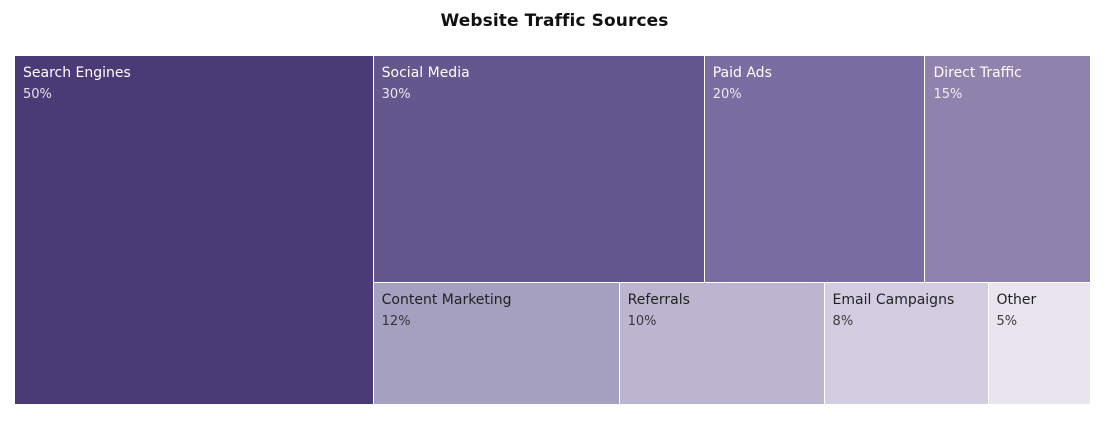  What do you see at coordinates (1008, 169) in the screenshot?
I see `treemap-tile-direct-traffic: Direct Traffic 15%` at bounding box center [1008, 169].